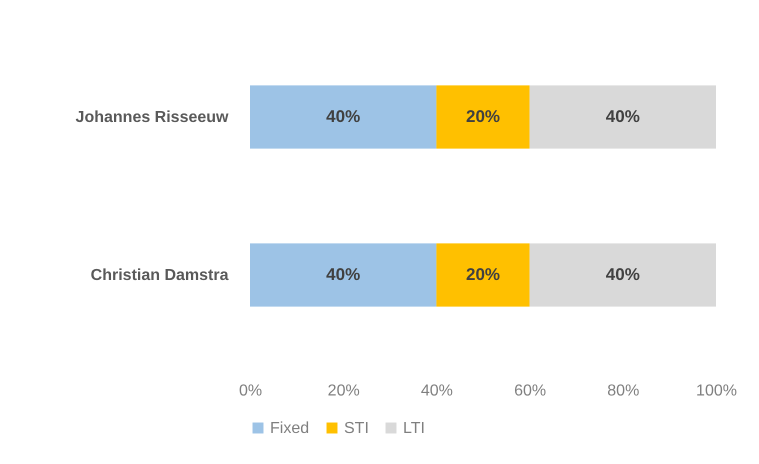  I want to click on x-tick-label: 80%, so click(623, 391).